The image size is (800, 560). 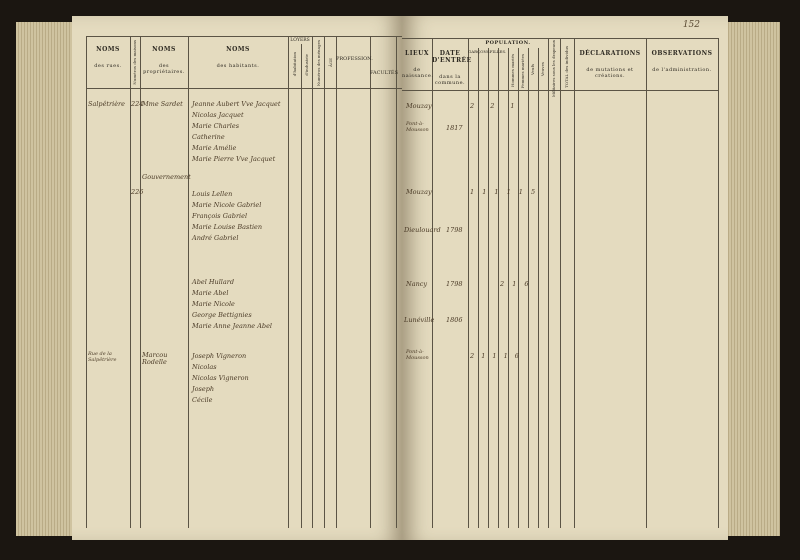 I want to click on entry-counts: 2 1 1 1 6, so click(x=494, y=356).